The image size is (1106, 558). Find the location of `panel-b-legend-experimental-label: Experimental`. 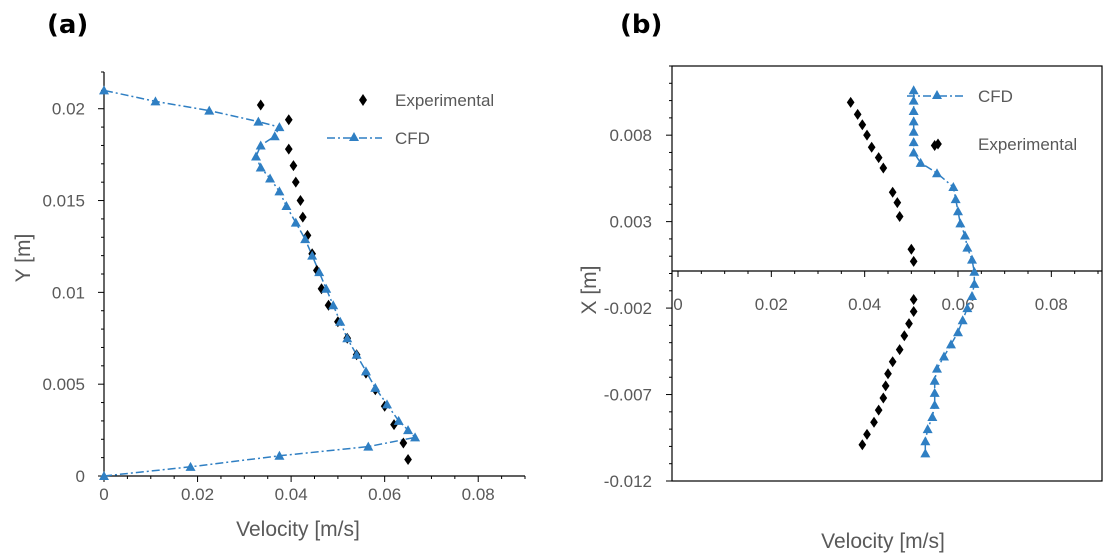

panel-b-legend-experimental-label: Experimental is located at coordinates (1027, 144).